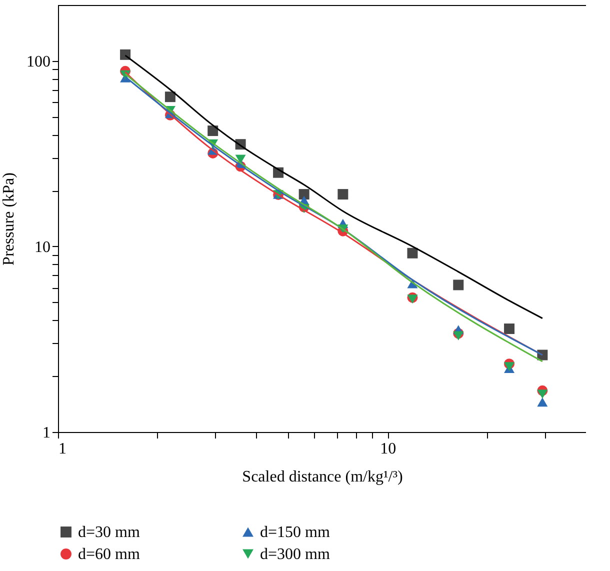  Describe the element at coordinates (109, 554) in the screenshot. I see `legend-label: d=60 mm` at that location.